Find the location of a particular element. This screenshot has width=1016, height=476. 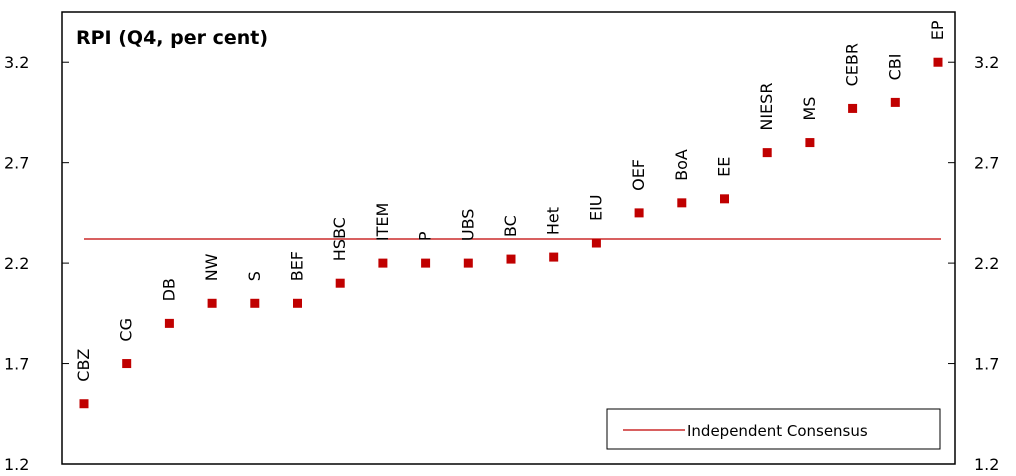

legend-box is located at coordinates (773, 429).